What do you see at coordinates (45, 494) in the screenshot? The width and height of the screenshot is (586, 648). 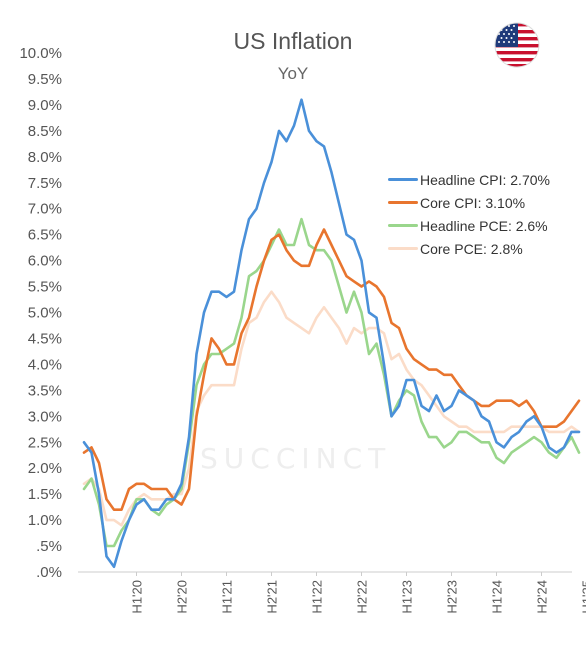 I see `y-tick-label: 1.5%` at bounding box center [45, 494].